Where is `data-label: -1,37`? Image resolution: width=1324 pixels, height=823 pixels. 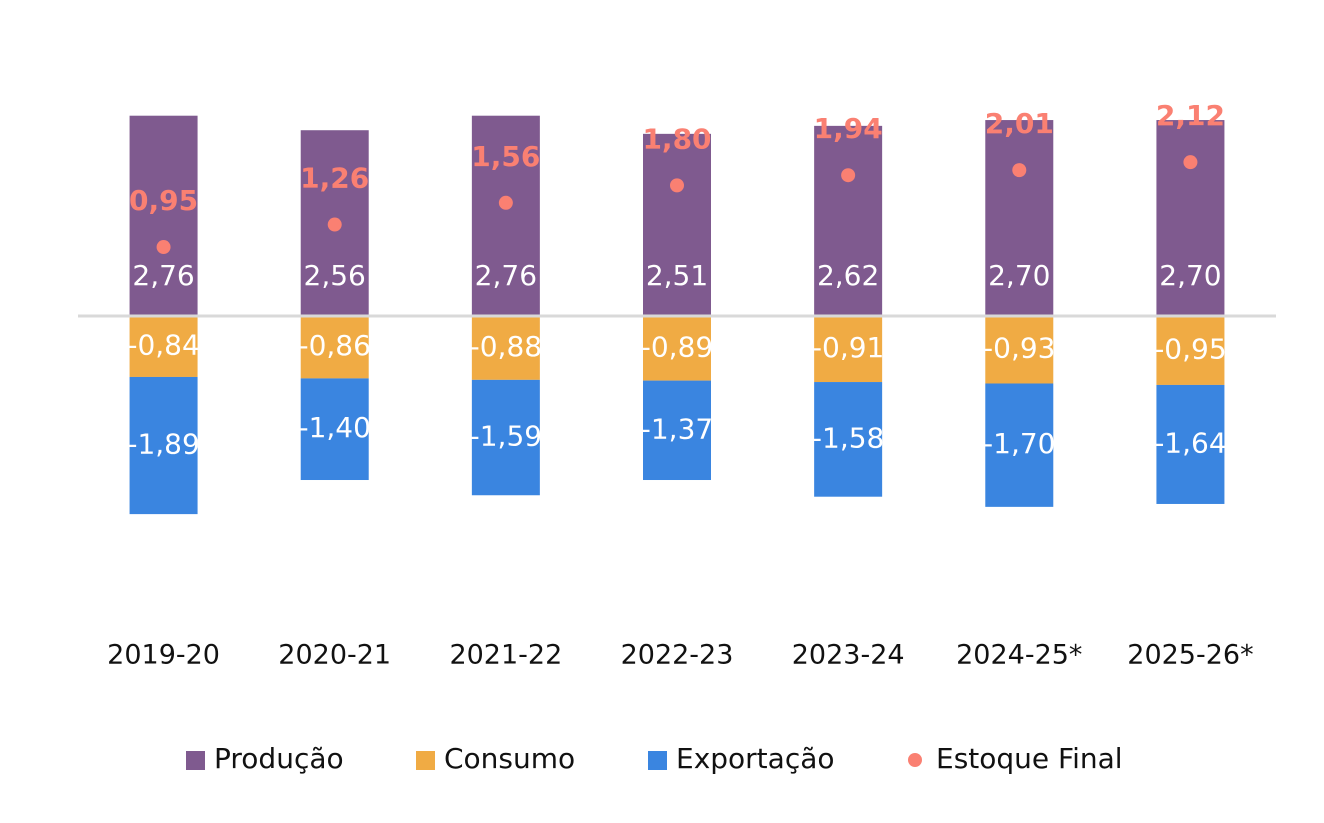 data-label: -1,37 is located at coordinates (677, 428).